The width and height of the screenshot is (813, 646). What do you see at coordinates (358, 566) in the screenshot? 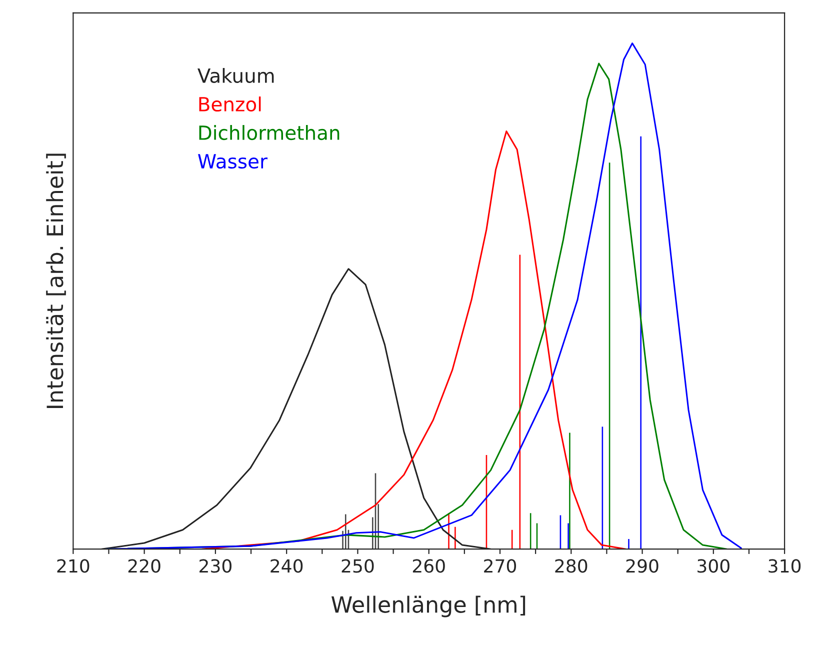
I see `x-tick-label: 250` at bounding box center [358, 566].